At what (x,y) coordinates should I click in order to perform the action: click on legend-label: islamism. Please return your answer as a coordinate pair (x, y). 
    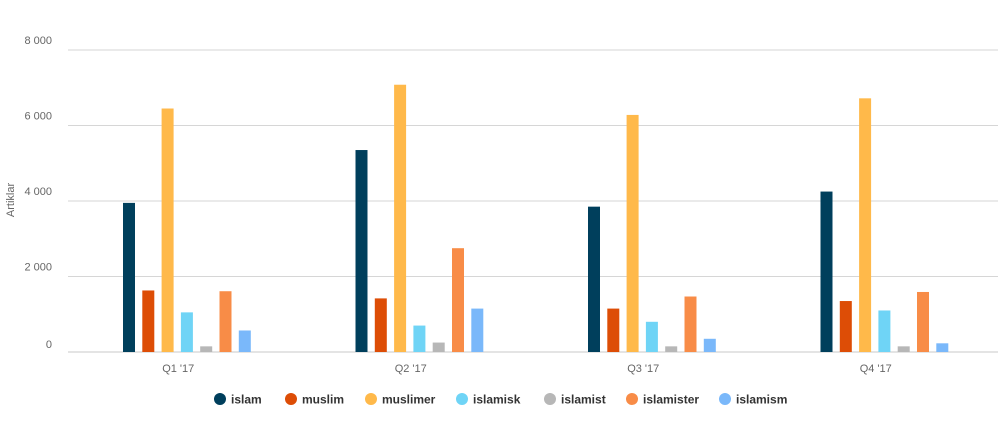
    Looking at the image, I should click on (761, 400).